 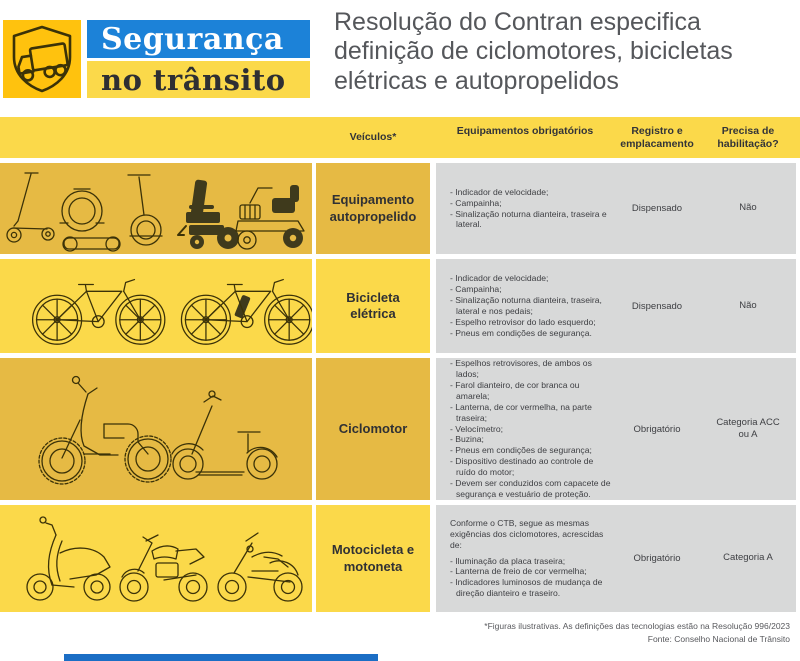 I want to click on mobility-scooter-icon, so click(x=270, y=217).